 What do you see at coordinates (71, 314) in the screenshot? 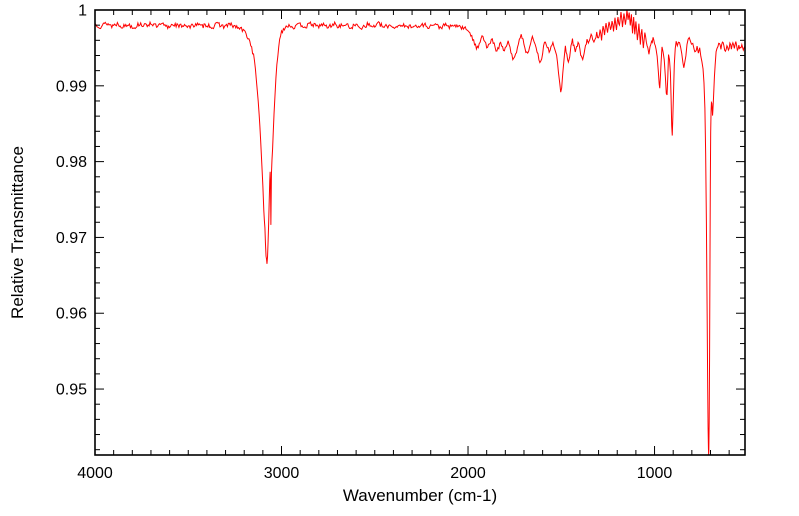
I see `y-tick-label: 0.96` at bounding box center [71, 314].